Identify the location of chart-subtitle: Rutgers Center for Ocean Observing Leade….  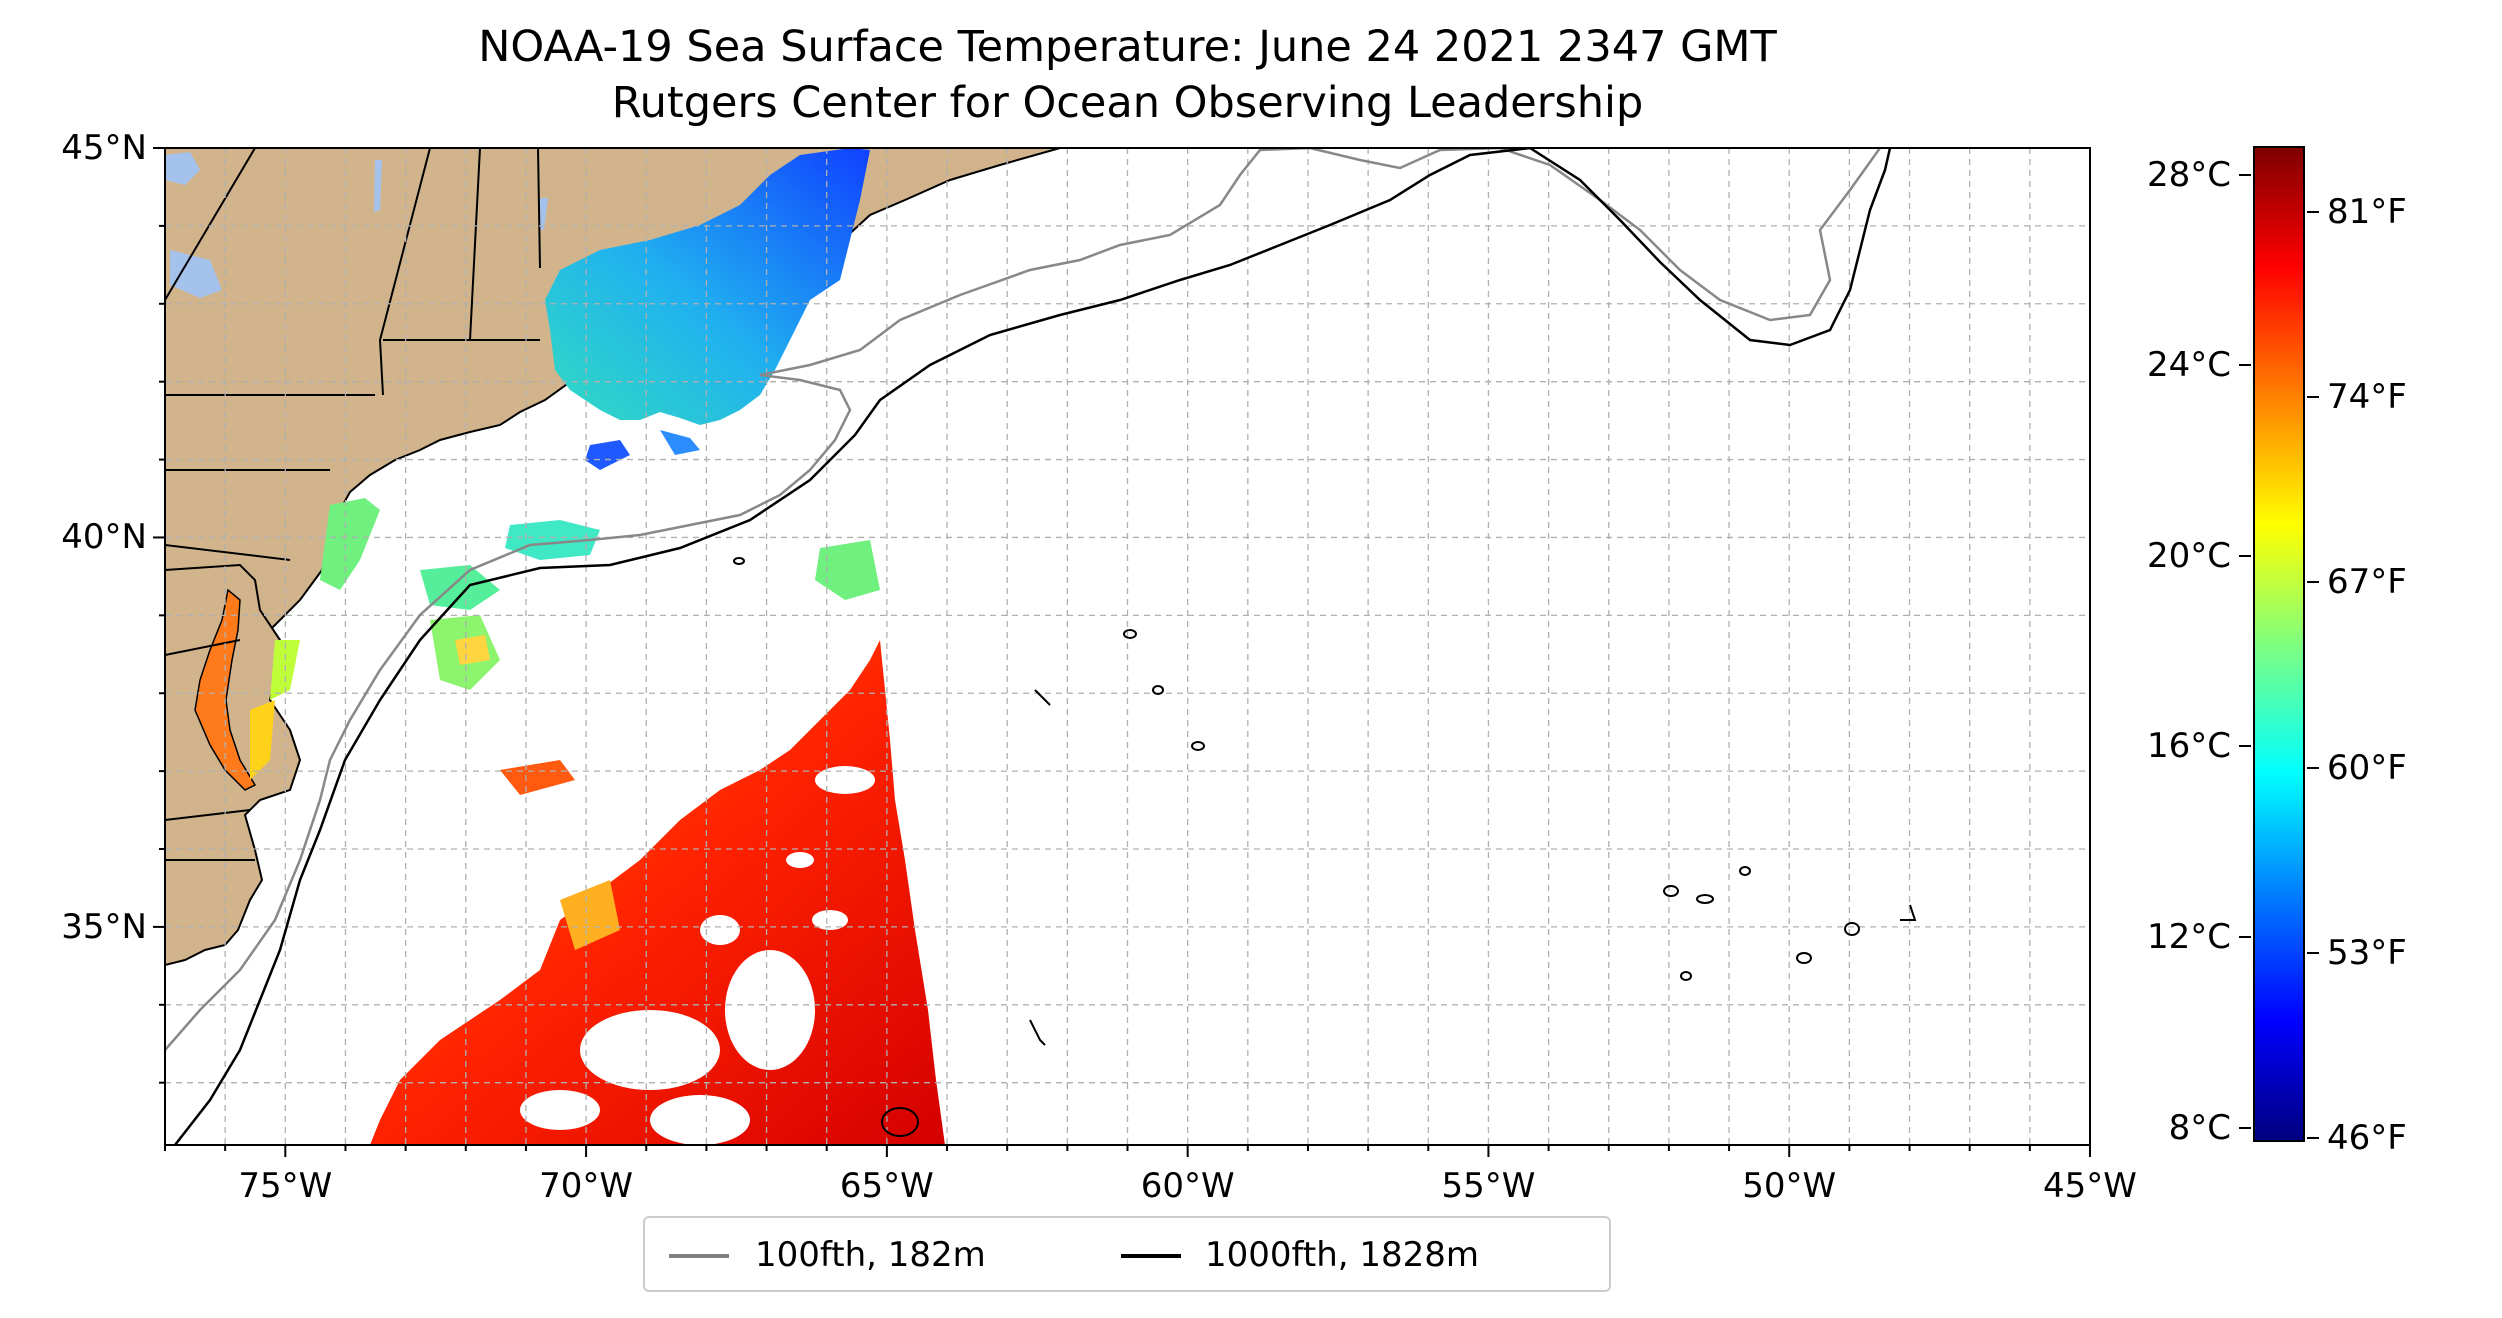
(1127, 103).